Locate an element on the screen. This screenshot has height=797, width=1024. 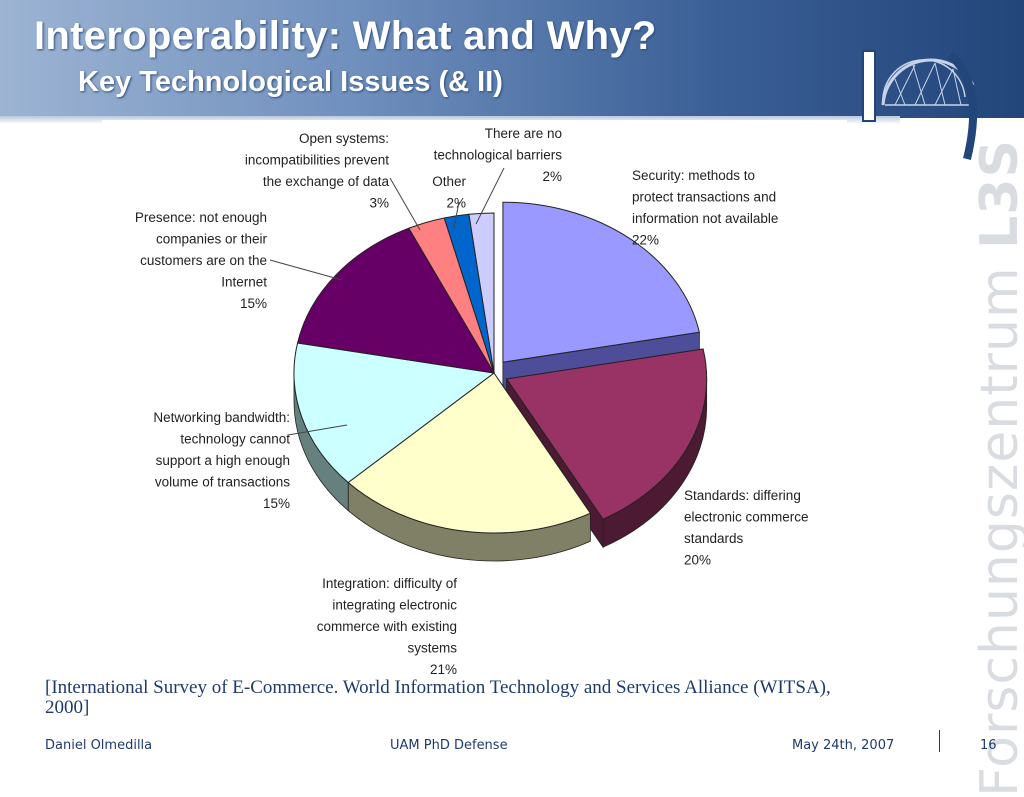
slide-title: Interoperability: What and Why? is located at coordinates (345, 36).